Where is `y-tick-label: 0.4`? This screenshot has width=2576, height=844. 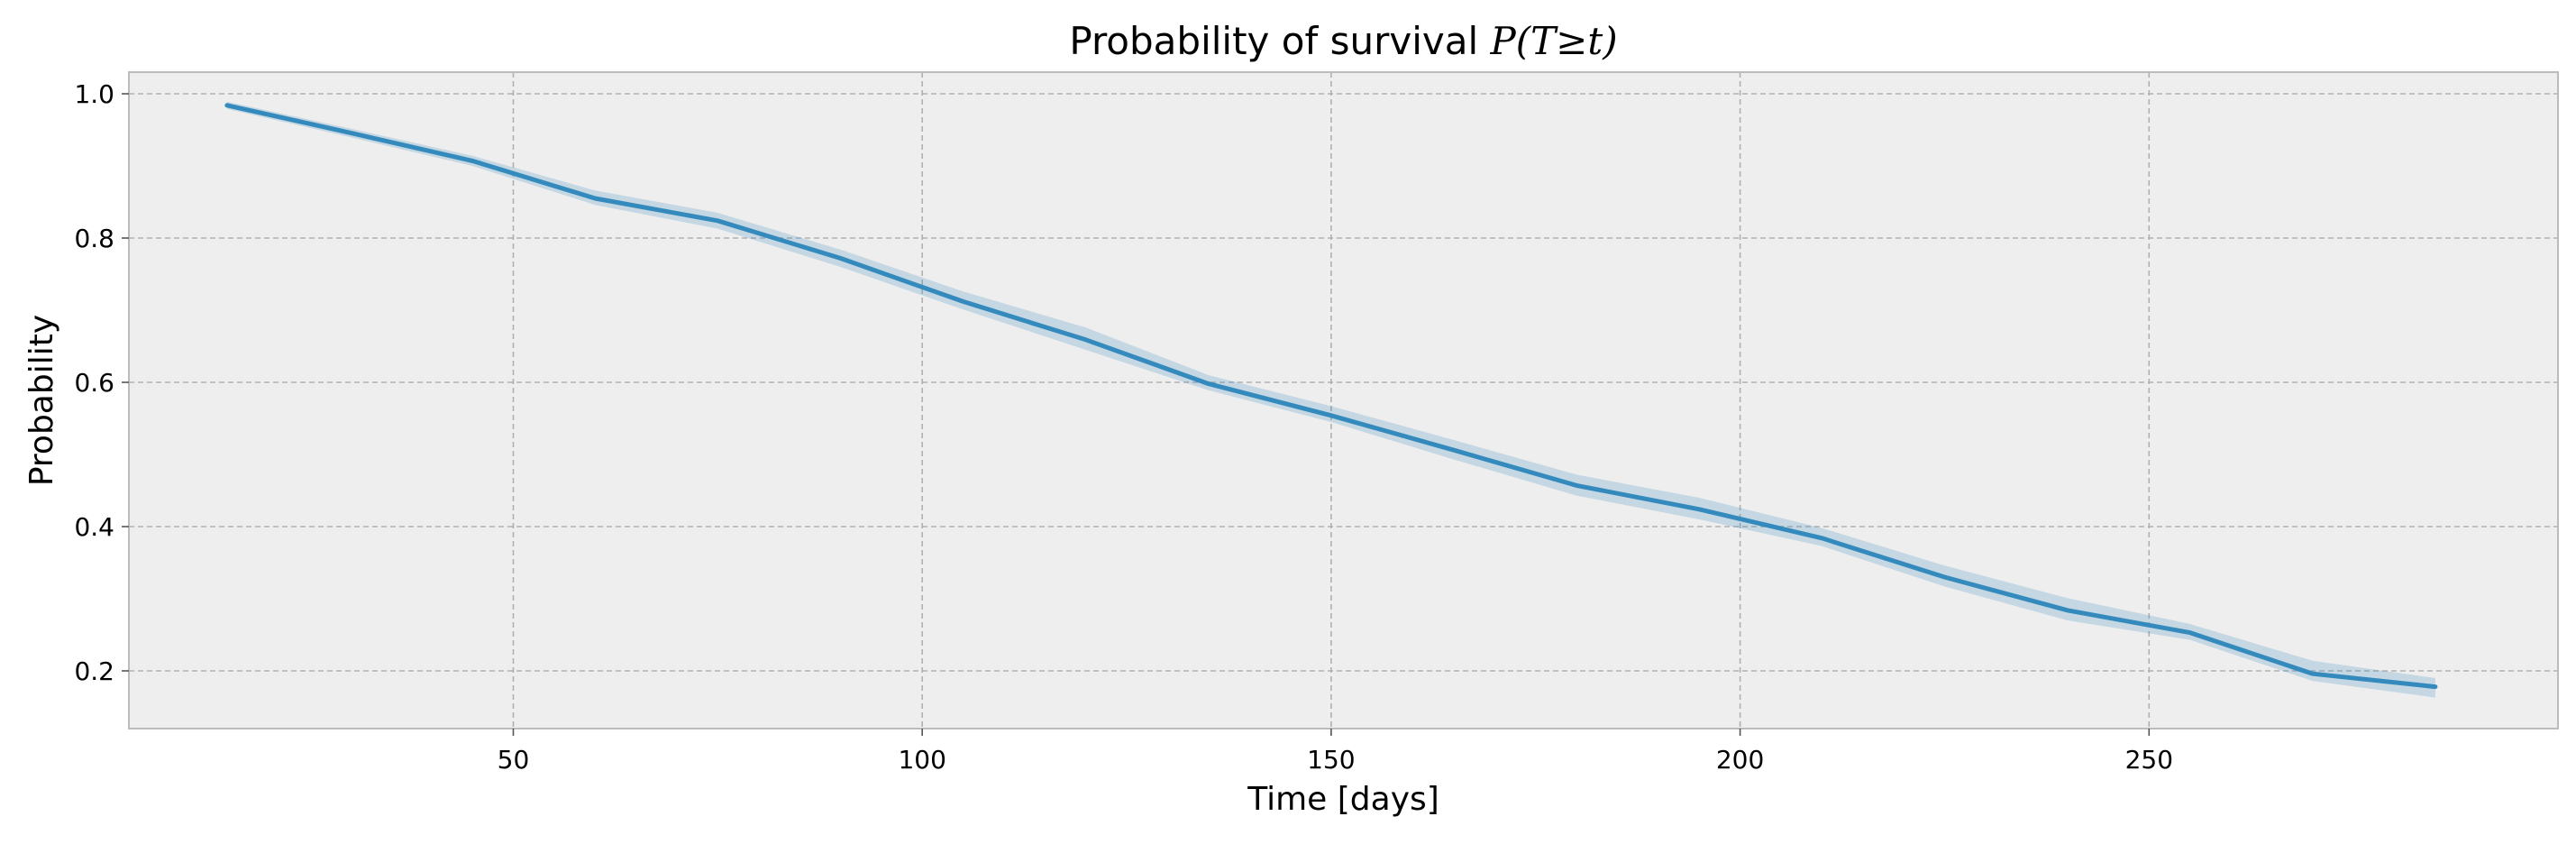 y-tick-label: 0.4 is located at coordinates (94, 527).